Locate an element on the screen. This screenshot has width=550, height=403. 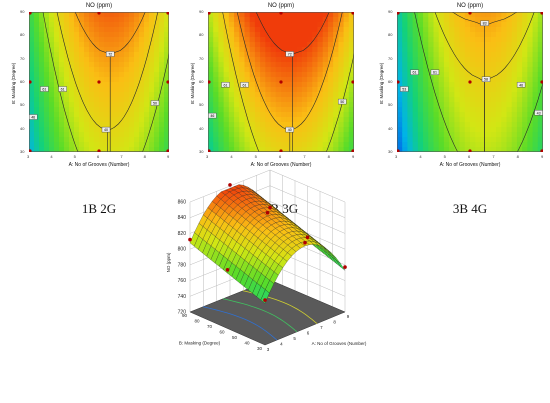
design-point is located at coordinates (470, 13).